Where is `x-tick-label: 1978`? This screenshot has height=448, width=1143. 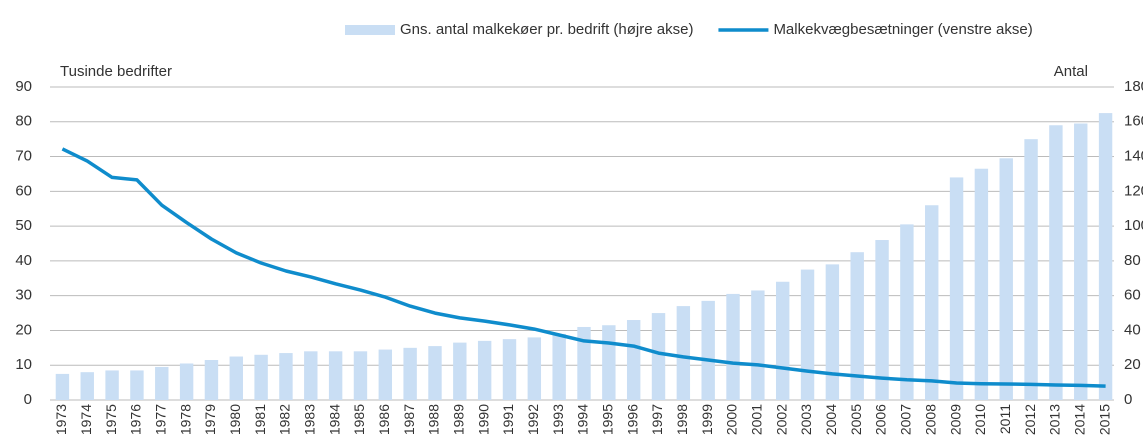
x-tick-label: 1978 is located at coordinates (185, 419).